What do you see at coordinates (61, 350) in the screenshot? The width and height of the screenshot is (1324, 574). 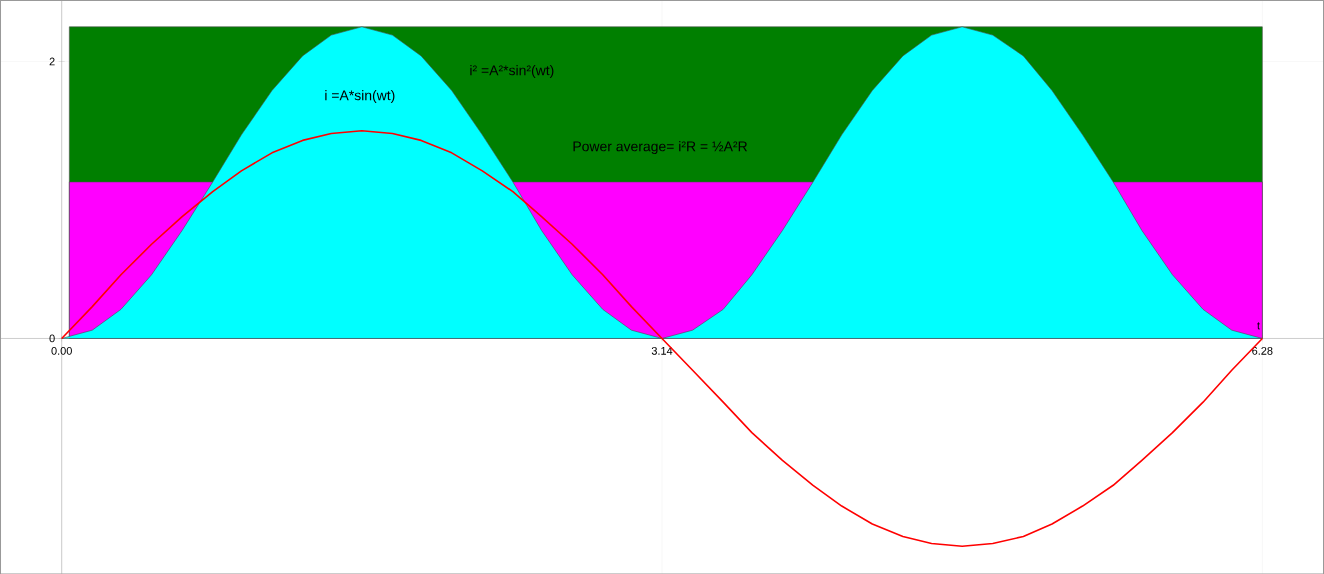 I see `x-tick-label: 0.00` at bounding box center [61, 350].